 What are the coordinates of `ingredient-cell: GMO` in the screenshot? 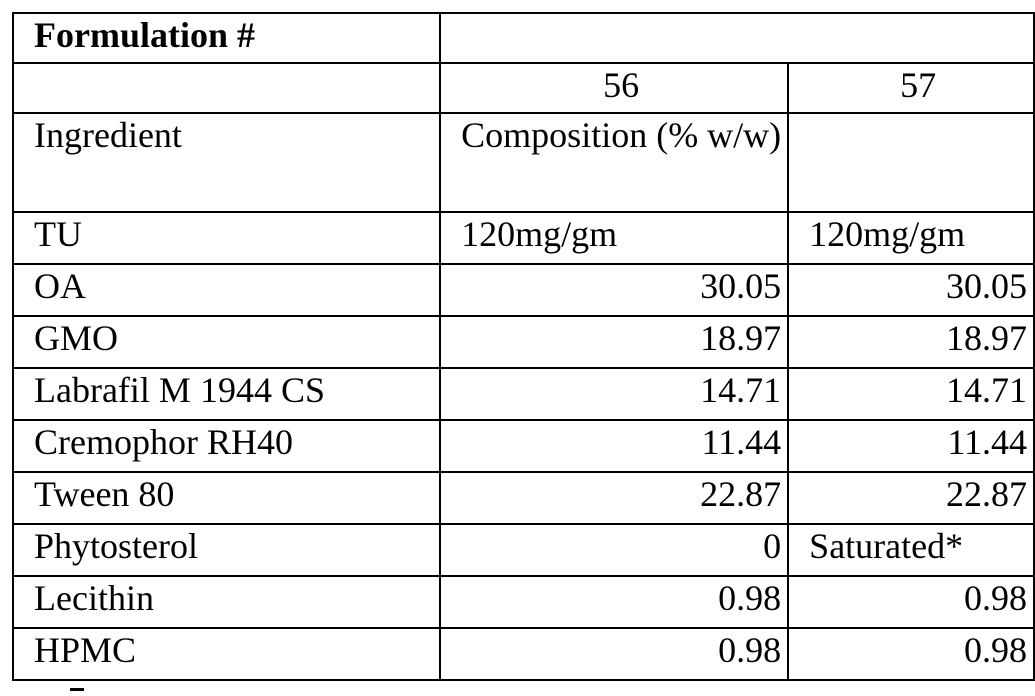 It's located at (226, 342).